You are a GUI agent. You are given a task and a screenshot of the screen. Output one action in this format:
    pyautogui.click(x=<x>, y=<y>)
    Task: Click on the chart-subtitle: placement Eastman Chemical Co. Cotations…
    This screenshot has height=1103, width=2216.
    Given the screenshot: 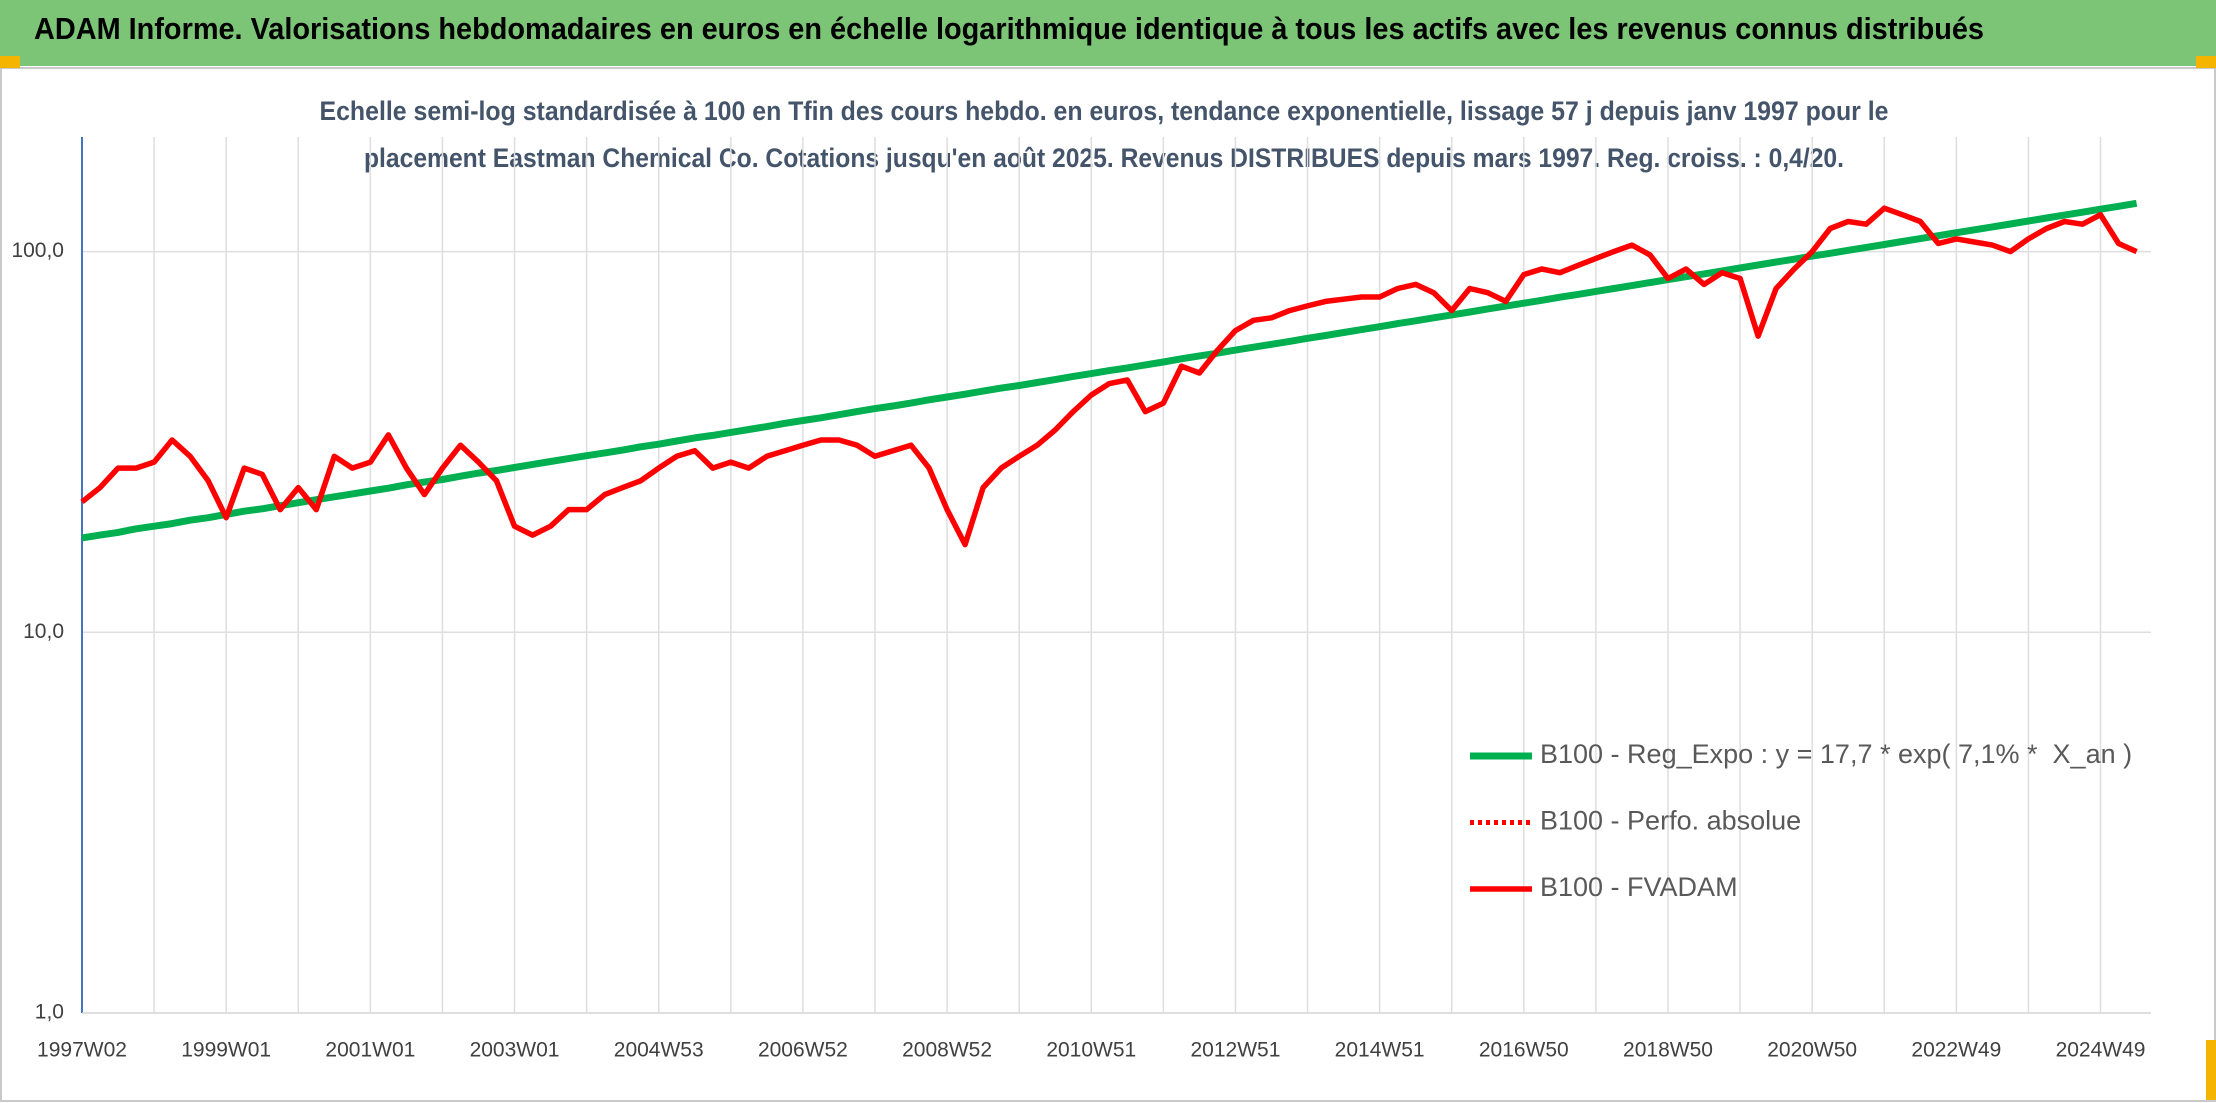 What is the action you would take?
    pyautogui.click(x=1104, y=158)
    